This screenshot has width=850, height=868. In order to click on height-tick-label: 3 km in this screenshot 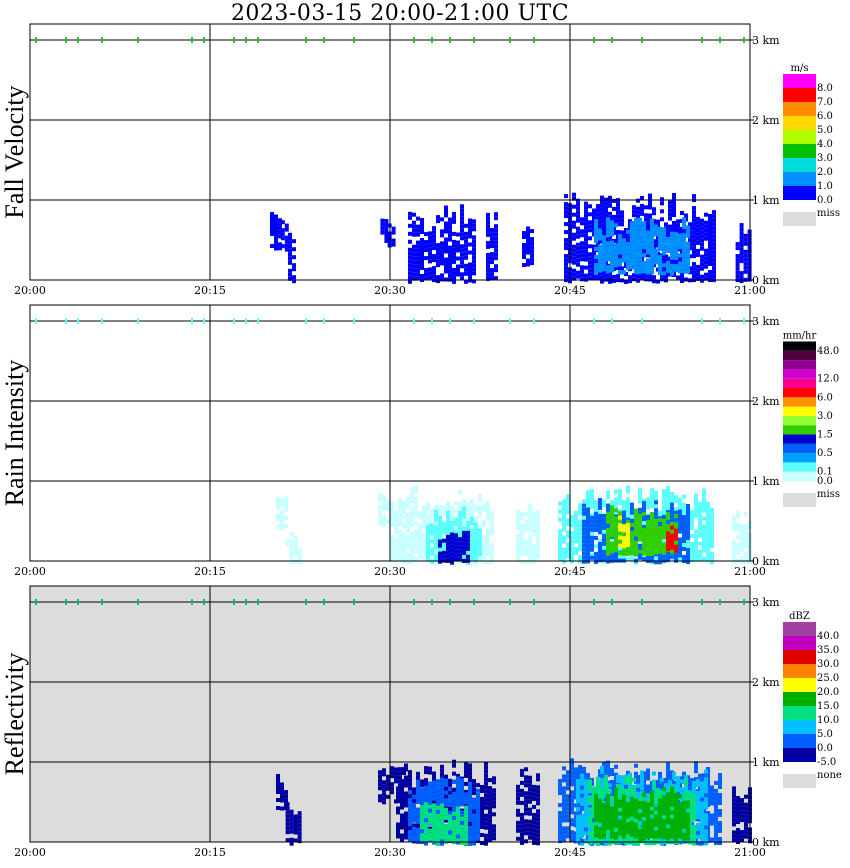, I will do `click(766, 40)`.